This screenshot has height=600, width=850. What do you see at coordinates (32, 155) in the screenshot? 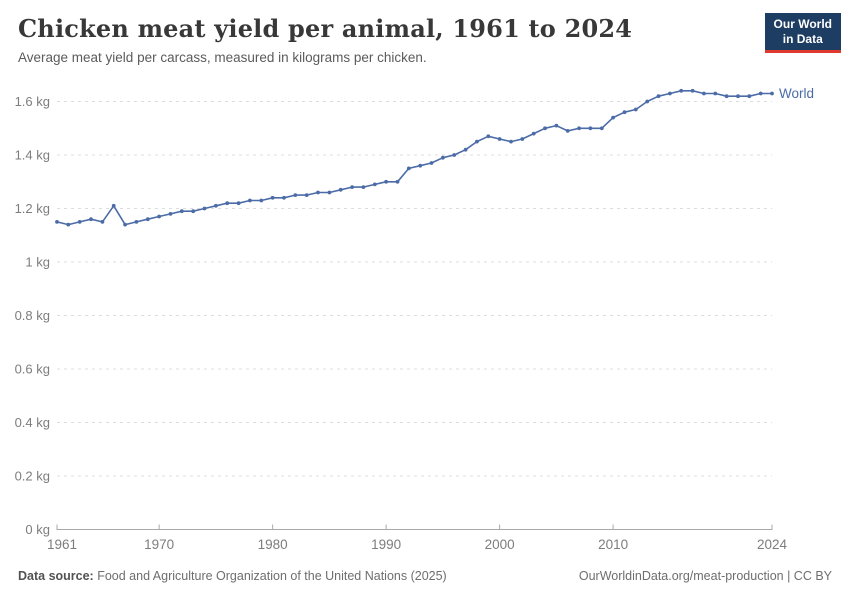
I see `y-tick-label: 1.4 kg` at bounding box center [32, 155].